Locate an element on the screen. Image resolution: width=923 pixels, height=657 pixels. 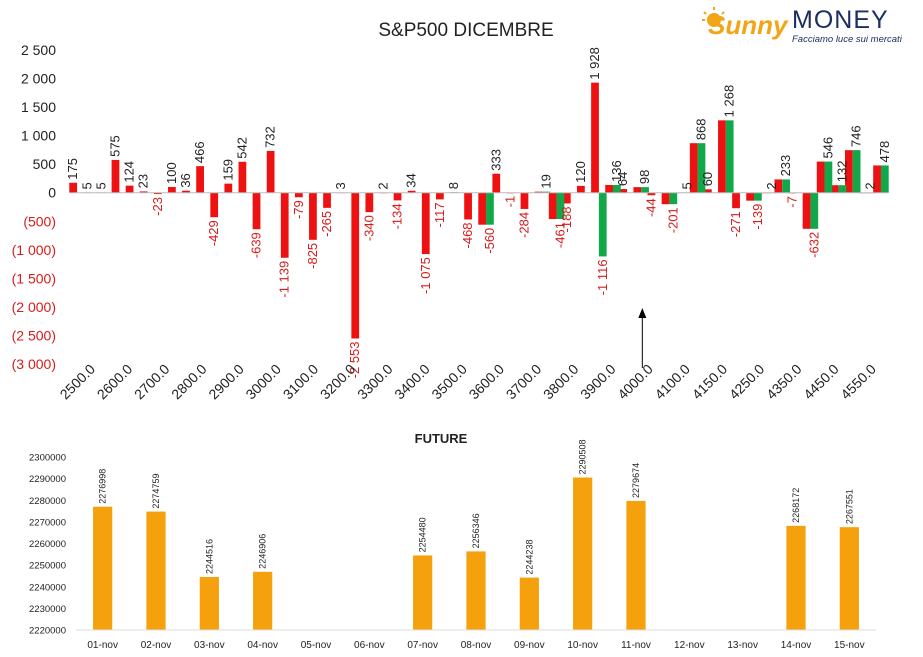
x-tick-label: 07-nov is located at coordinates (422, 645).